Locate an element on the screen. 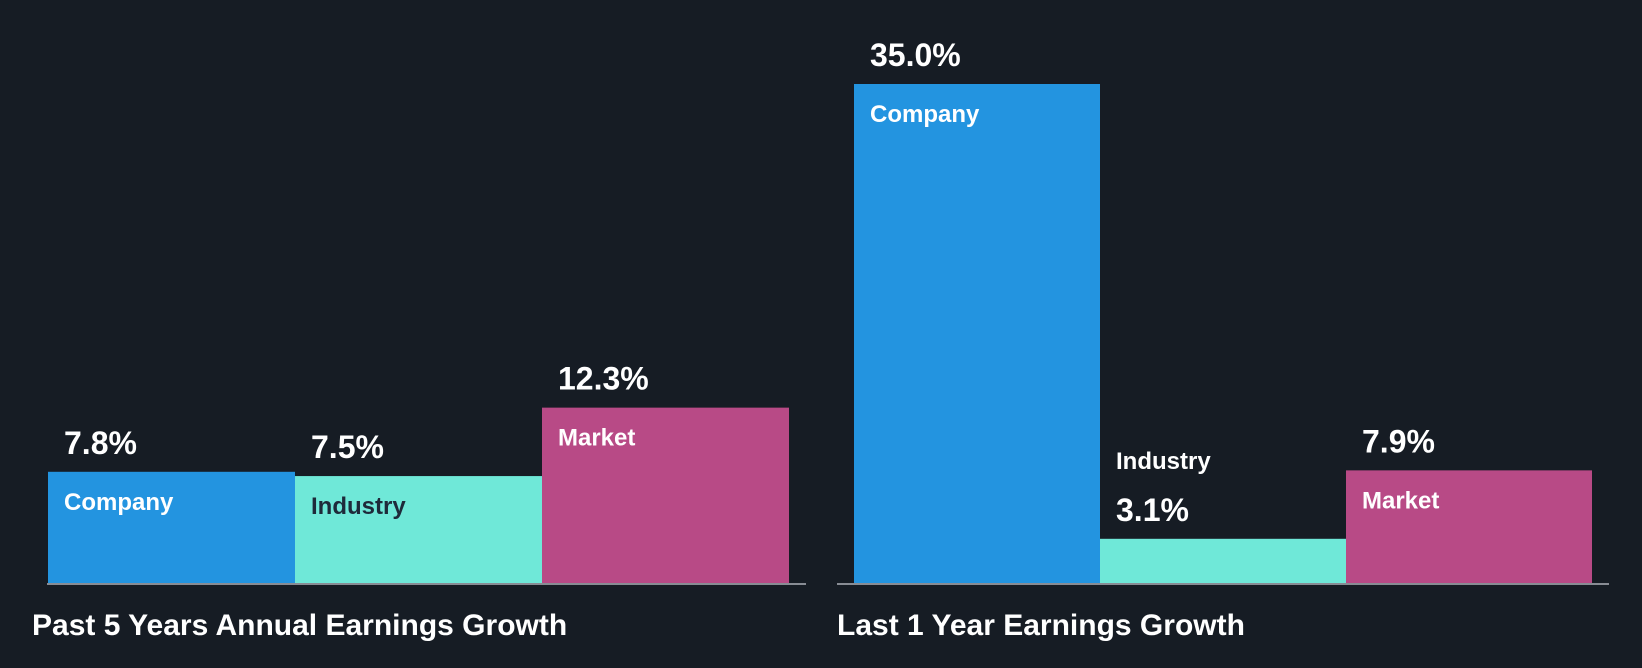 This screenshot has width=1642, height=668. category-label-last-1-year-industry: Industry is located at coordinates (1163, 461).